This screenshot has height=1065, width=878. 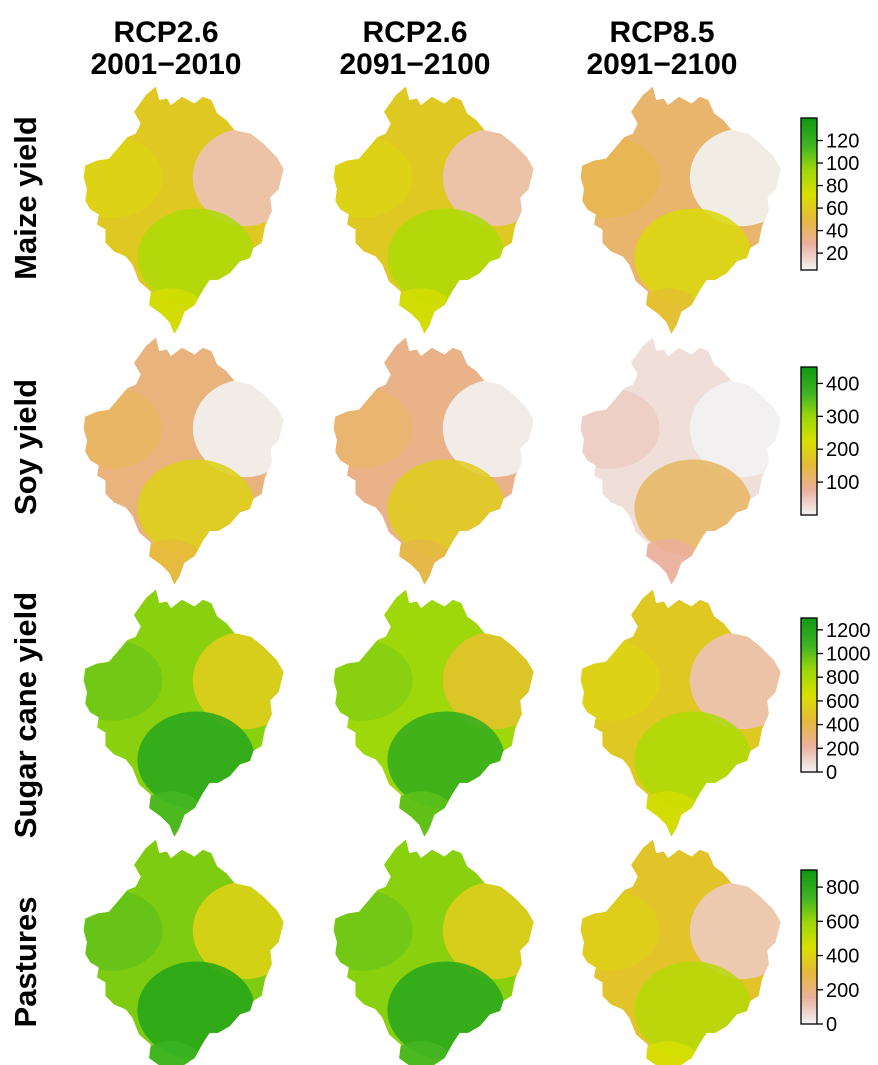 I want to click on colorbar-tick-label: 80, so click(x=837, y=187).